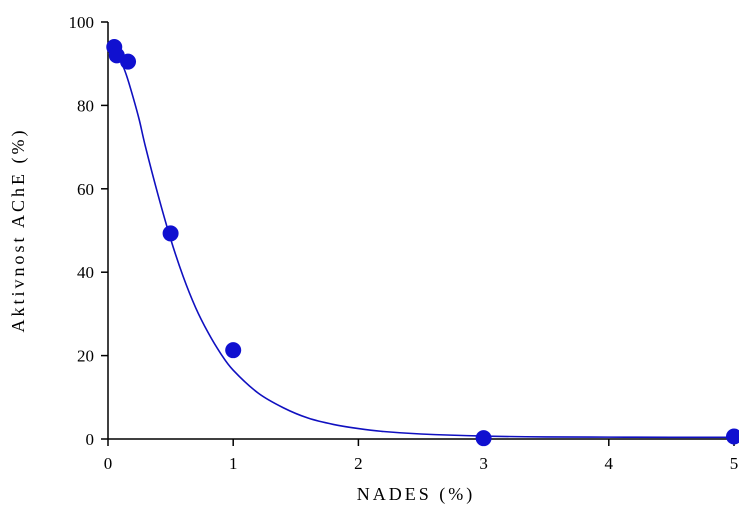 Image resolution: width=739 pixels, height=527 pixels. Describe the element at coordinates (734, 463) in the screenshot. I see `x-tick-label: 5` at that location.